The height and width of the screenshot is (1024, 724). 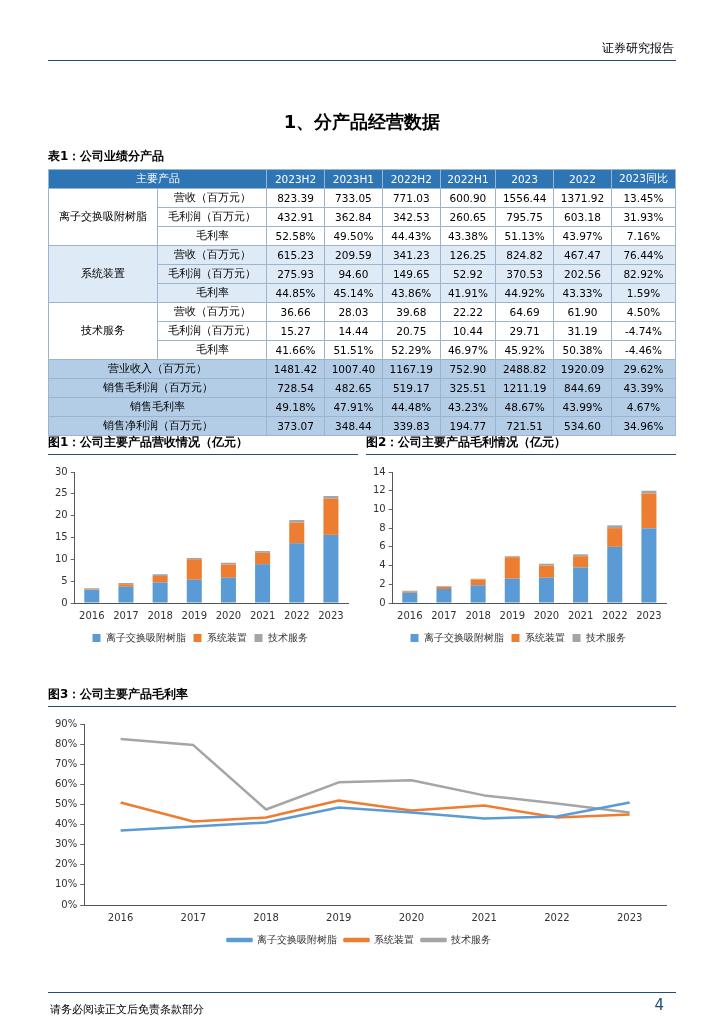 What do you see at coordinates (643, 369) in the screenshot?
I see `text: 29.62%` at bounding box center [643, 369].